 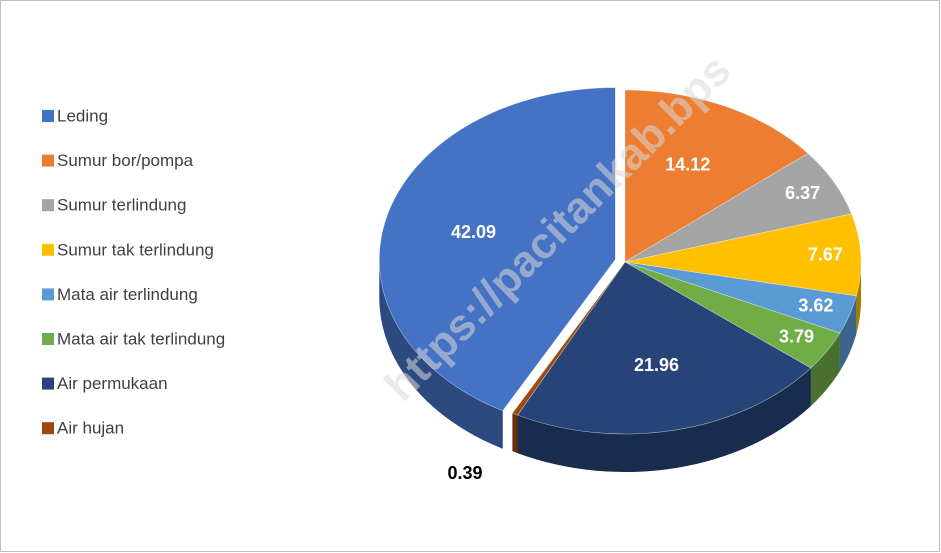 I want to click on legend-label: Sumur terlindung, so click(x=121, y=205).